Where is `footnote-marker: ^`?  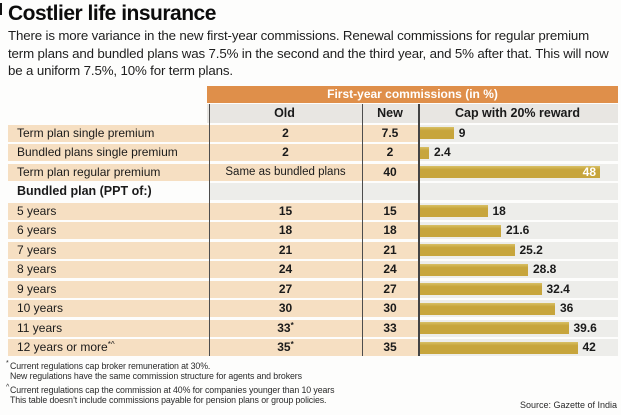 footnote-marker: ^ is located at coordinates (8, 387).